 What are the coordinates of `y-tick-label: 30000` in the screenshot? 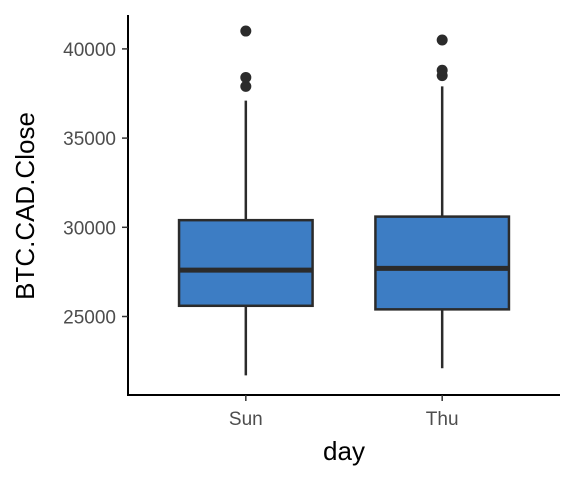 It's located at (89, 228).